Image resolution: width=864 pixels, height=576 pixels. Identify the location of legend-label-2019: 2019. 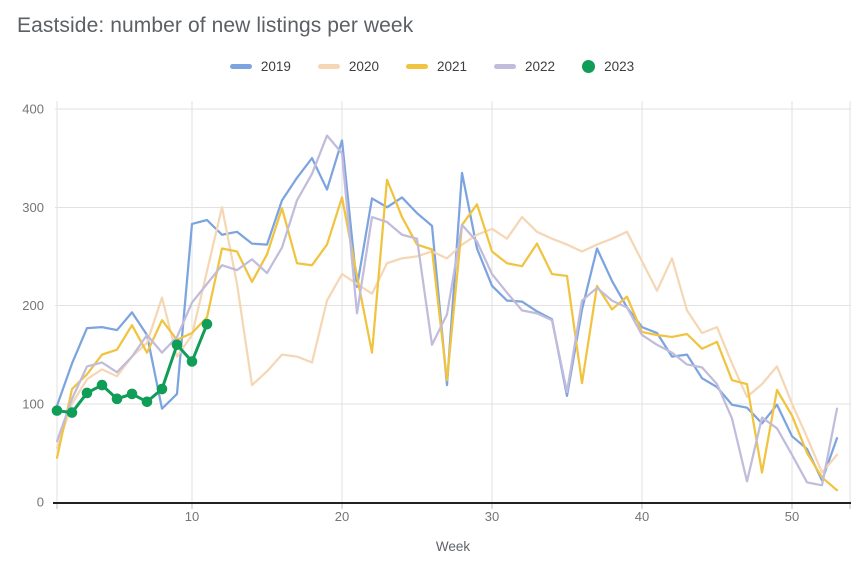
(275, 66).